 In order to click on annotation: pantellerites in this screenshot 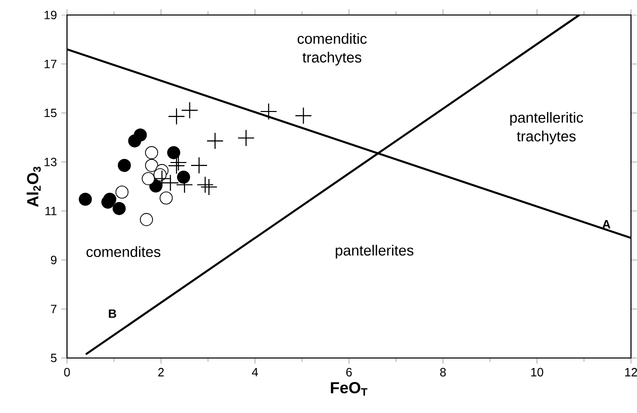, I will do `click(375, 251)`.